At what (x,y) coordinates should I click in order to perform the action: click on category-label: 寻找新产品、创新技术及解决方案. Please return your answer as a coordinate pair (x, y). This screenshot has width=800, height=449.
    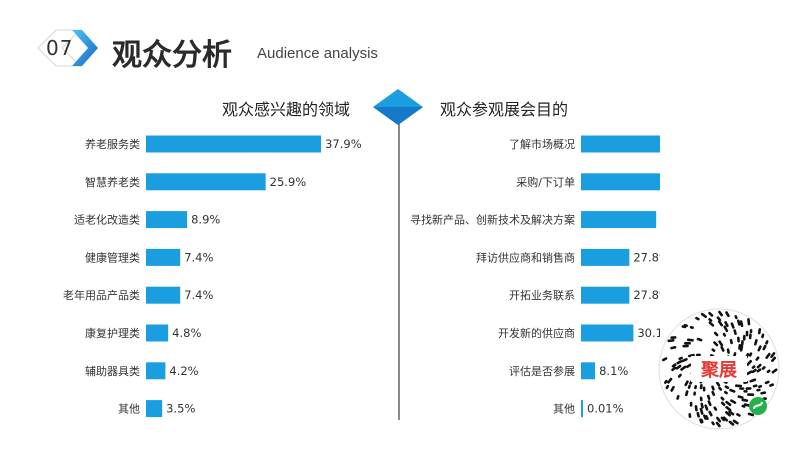
    Looking at the image, I should click on (492, 220).